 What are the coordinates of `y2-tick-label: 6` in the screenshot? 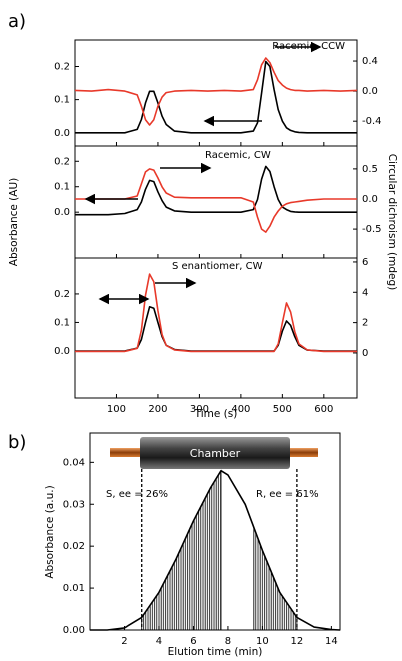 It's located at (365, 262).